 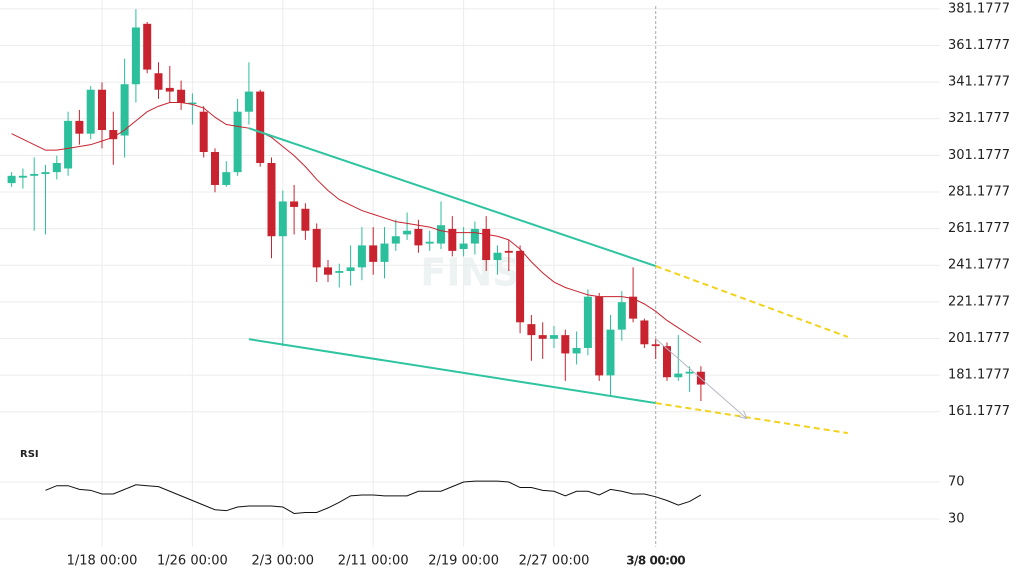 What do you see at coordinates (979, 191) in the screenshot?
I see `y-tick-label: 281.1777` at bounding box center [979, 191].